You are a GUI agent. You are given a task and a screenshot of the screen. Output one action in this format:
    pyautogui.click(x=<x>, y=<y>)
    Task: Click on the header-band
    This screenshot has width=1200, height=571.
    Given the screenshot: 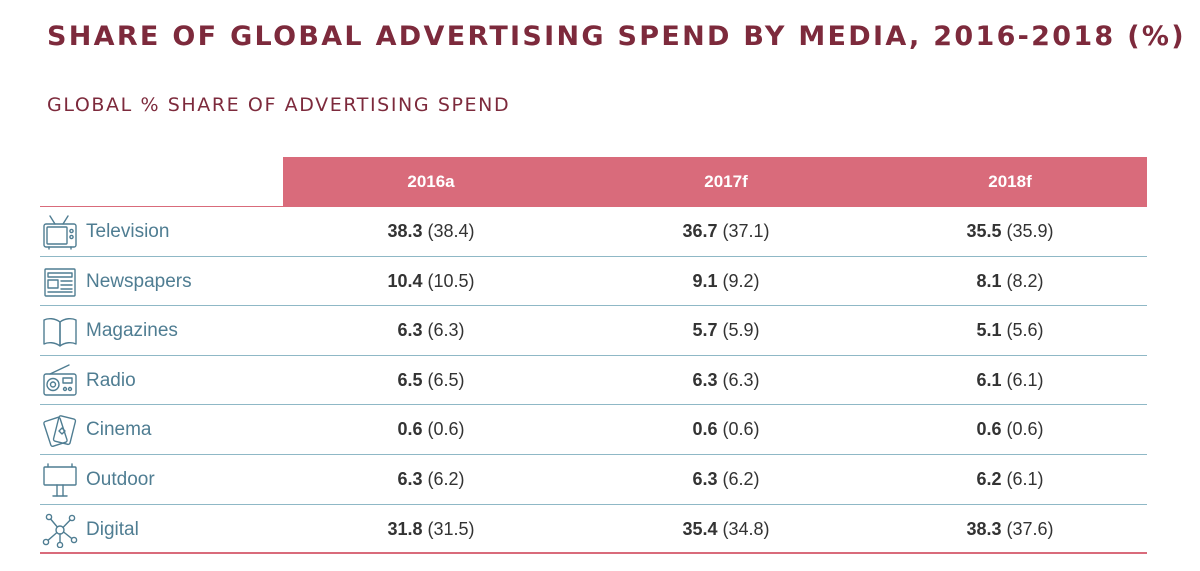 What is the action you would take?
    pyautogui.click(x=715, y=182)
    